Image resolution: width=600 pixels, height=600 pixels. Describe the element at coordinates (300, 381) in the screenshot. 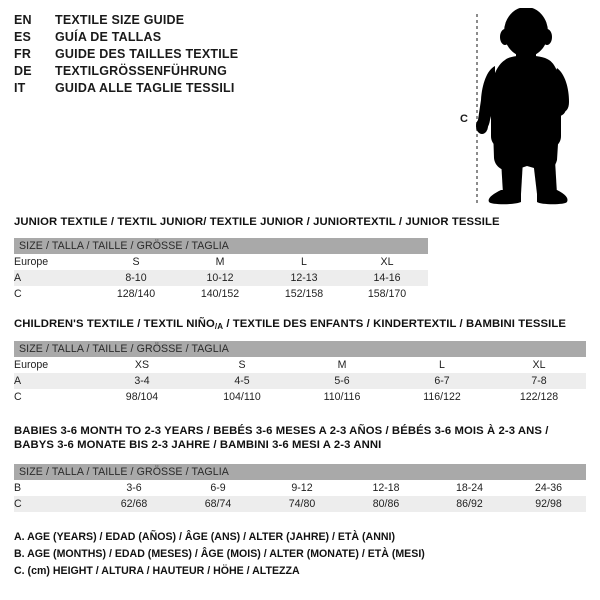

I see `table-row: A 3-4 4-5 5-6 6-7 7-8` at that location.